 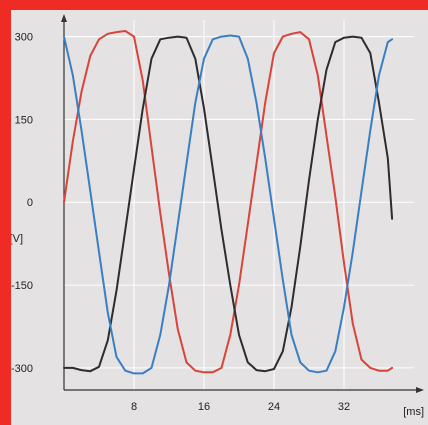 What do you see at coordinates (30, 203) in the screenshot?
I see `y-tick-label: 0` at bounding box center [30, 203].